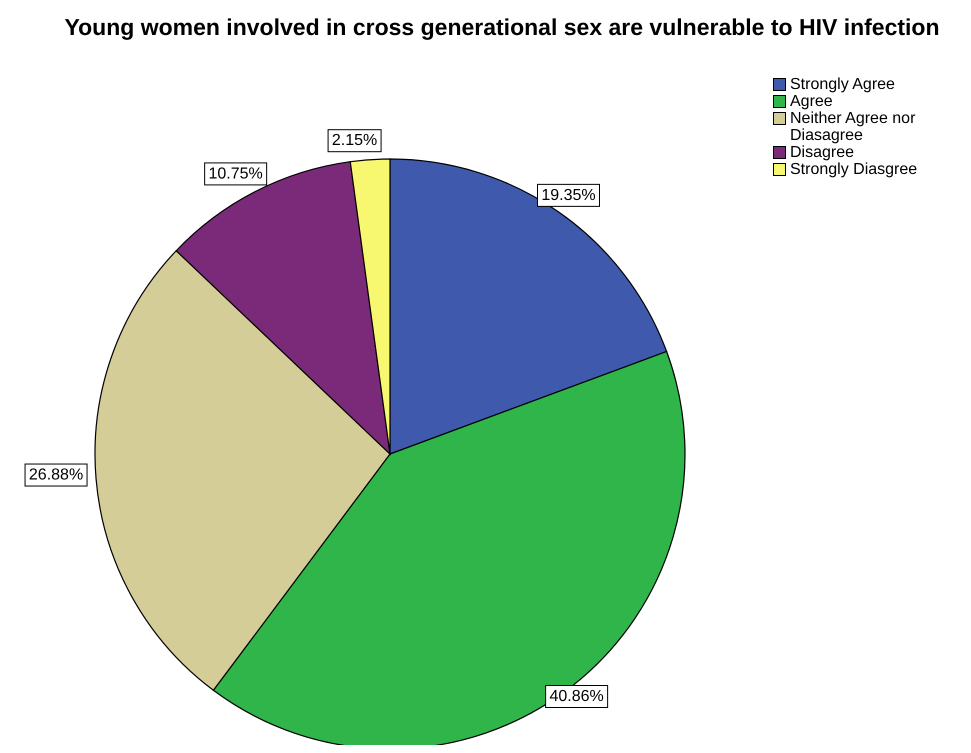  Describe the element at coordinates (576, 696) in the screenshot. I see `data-label: 40.86%` at that location.